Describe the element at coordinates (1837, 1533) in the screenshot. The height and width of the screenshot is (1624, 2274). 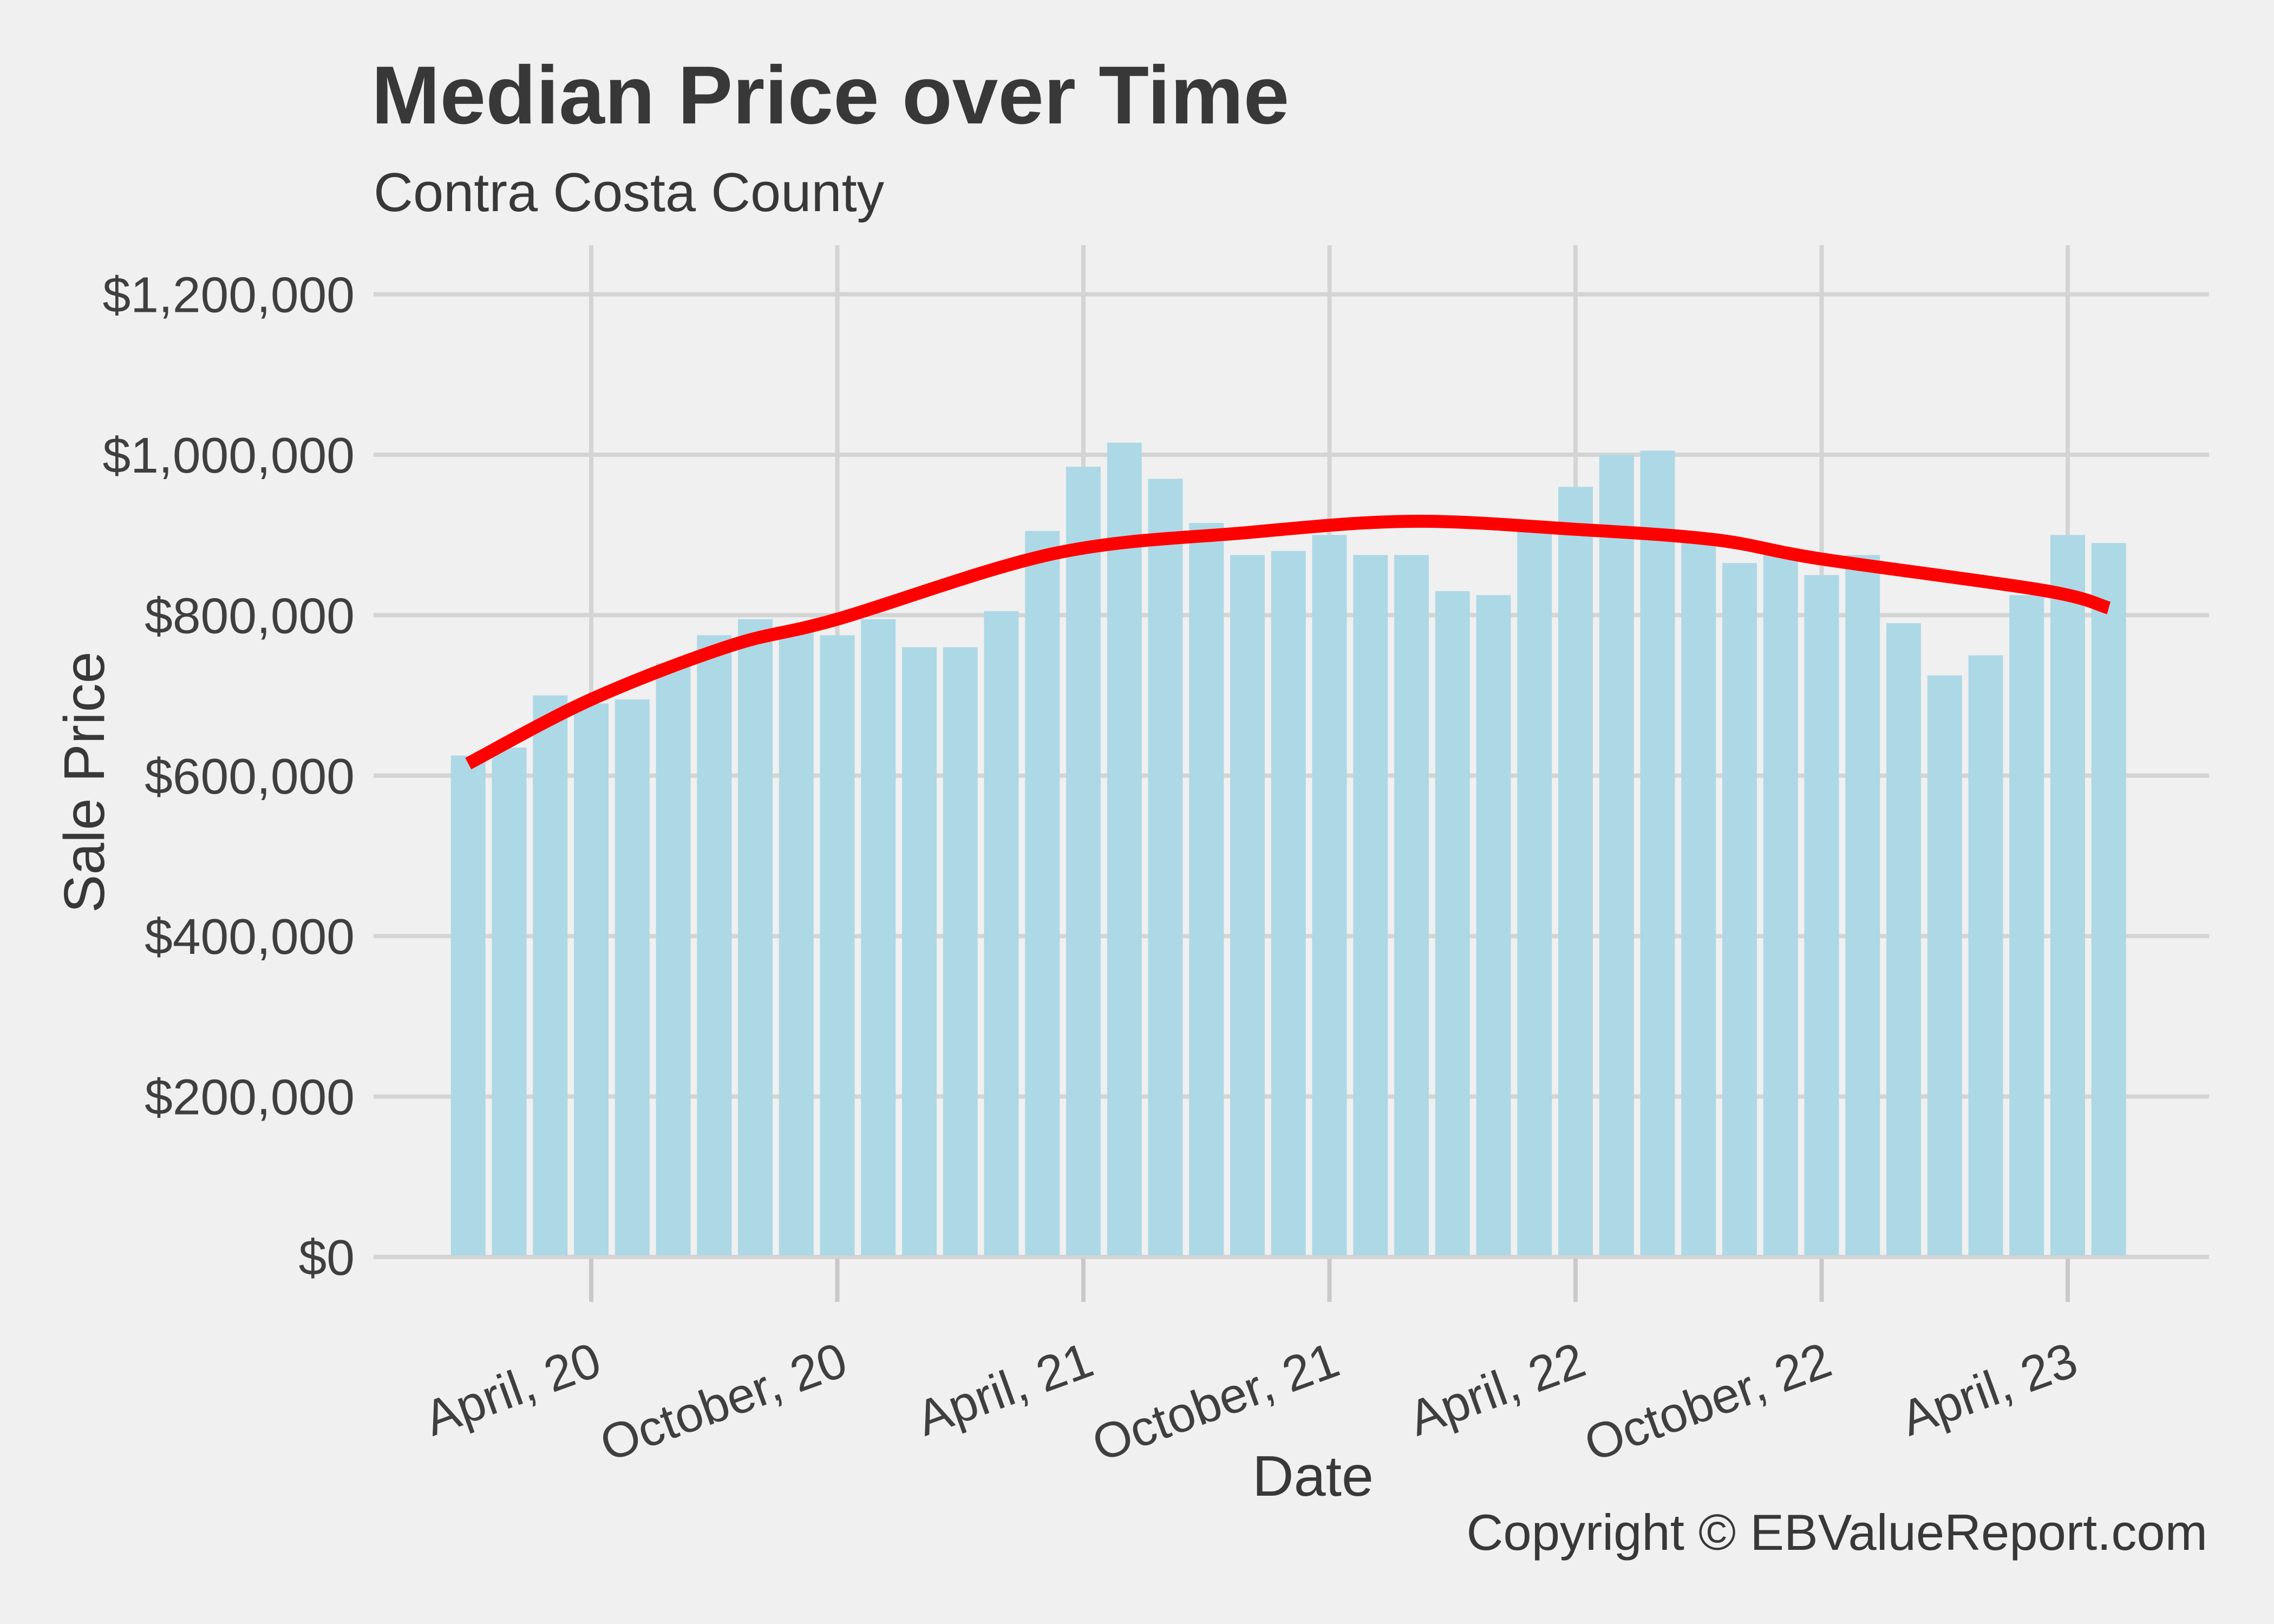
I see `copyright-text: Copyright © EBValueReport.com` at that location.